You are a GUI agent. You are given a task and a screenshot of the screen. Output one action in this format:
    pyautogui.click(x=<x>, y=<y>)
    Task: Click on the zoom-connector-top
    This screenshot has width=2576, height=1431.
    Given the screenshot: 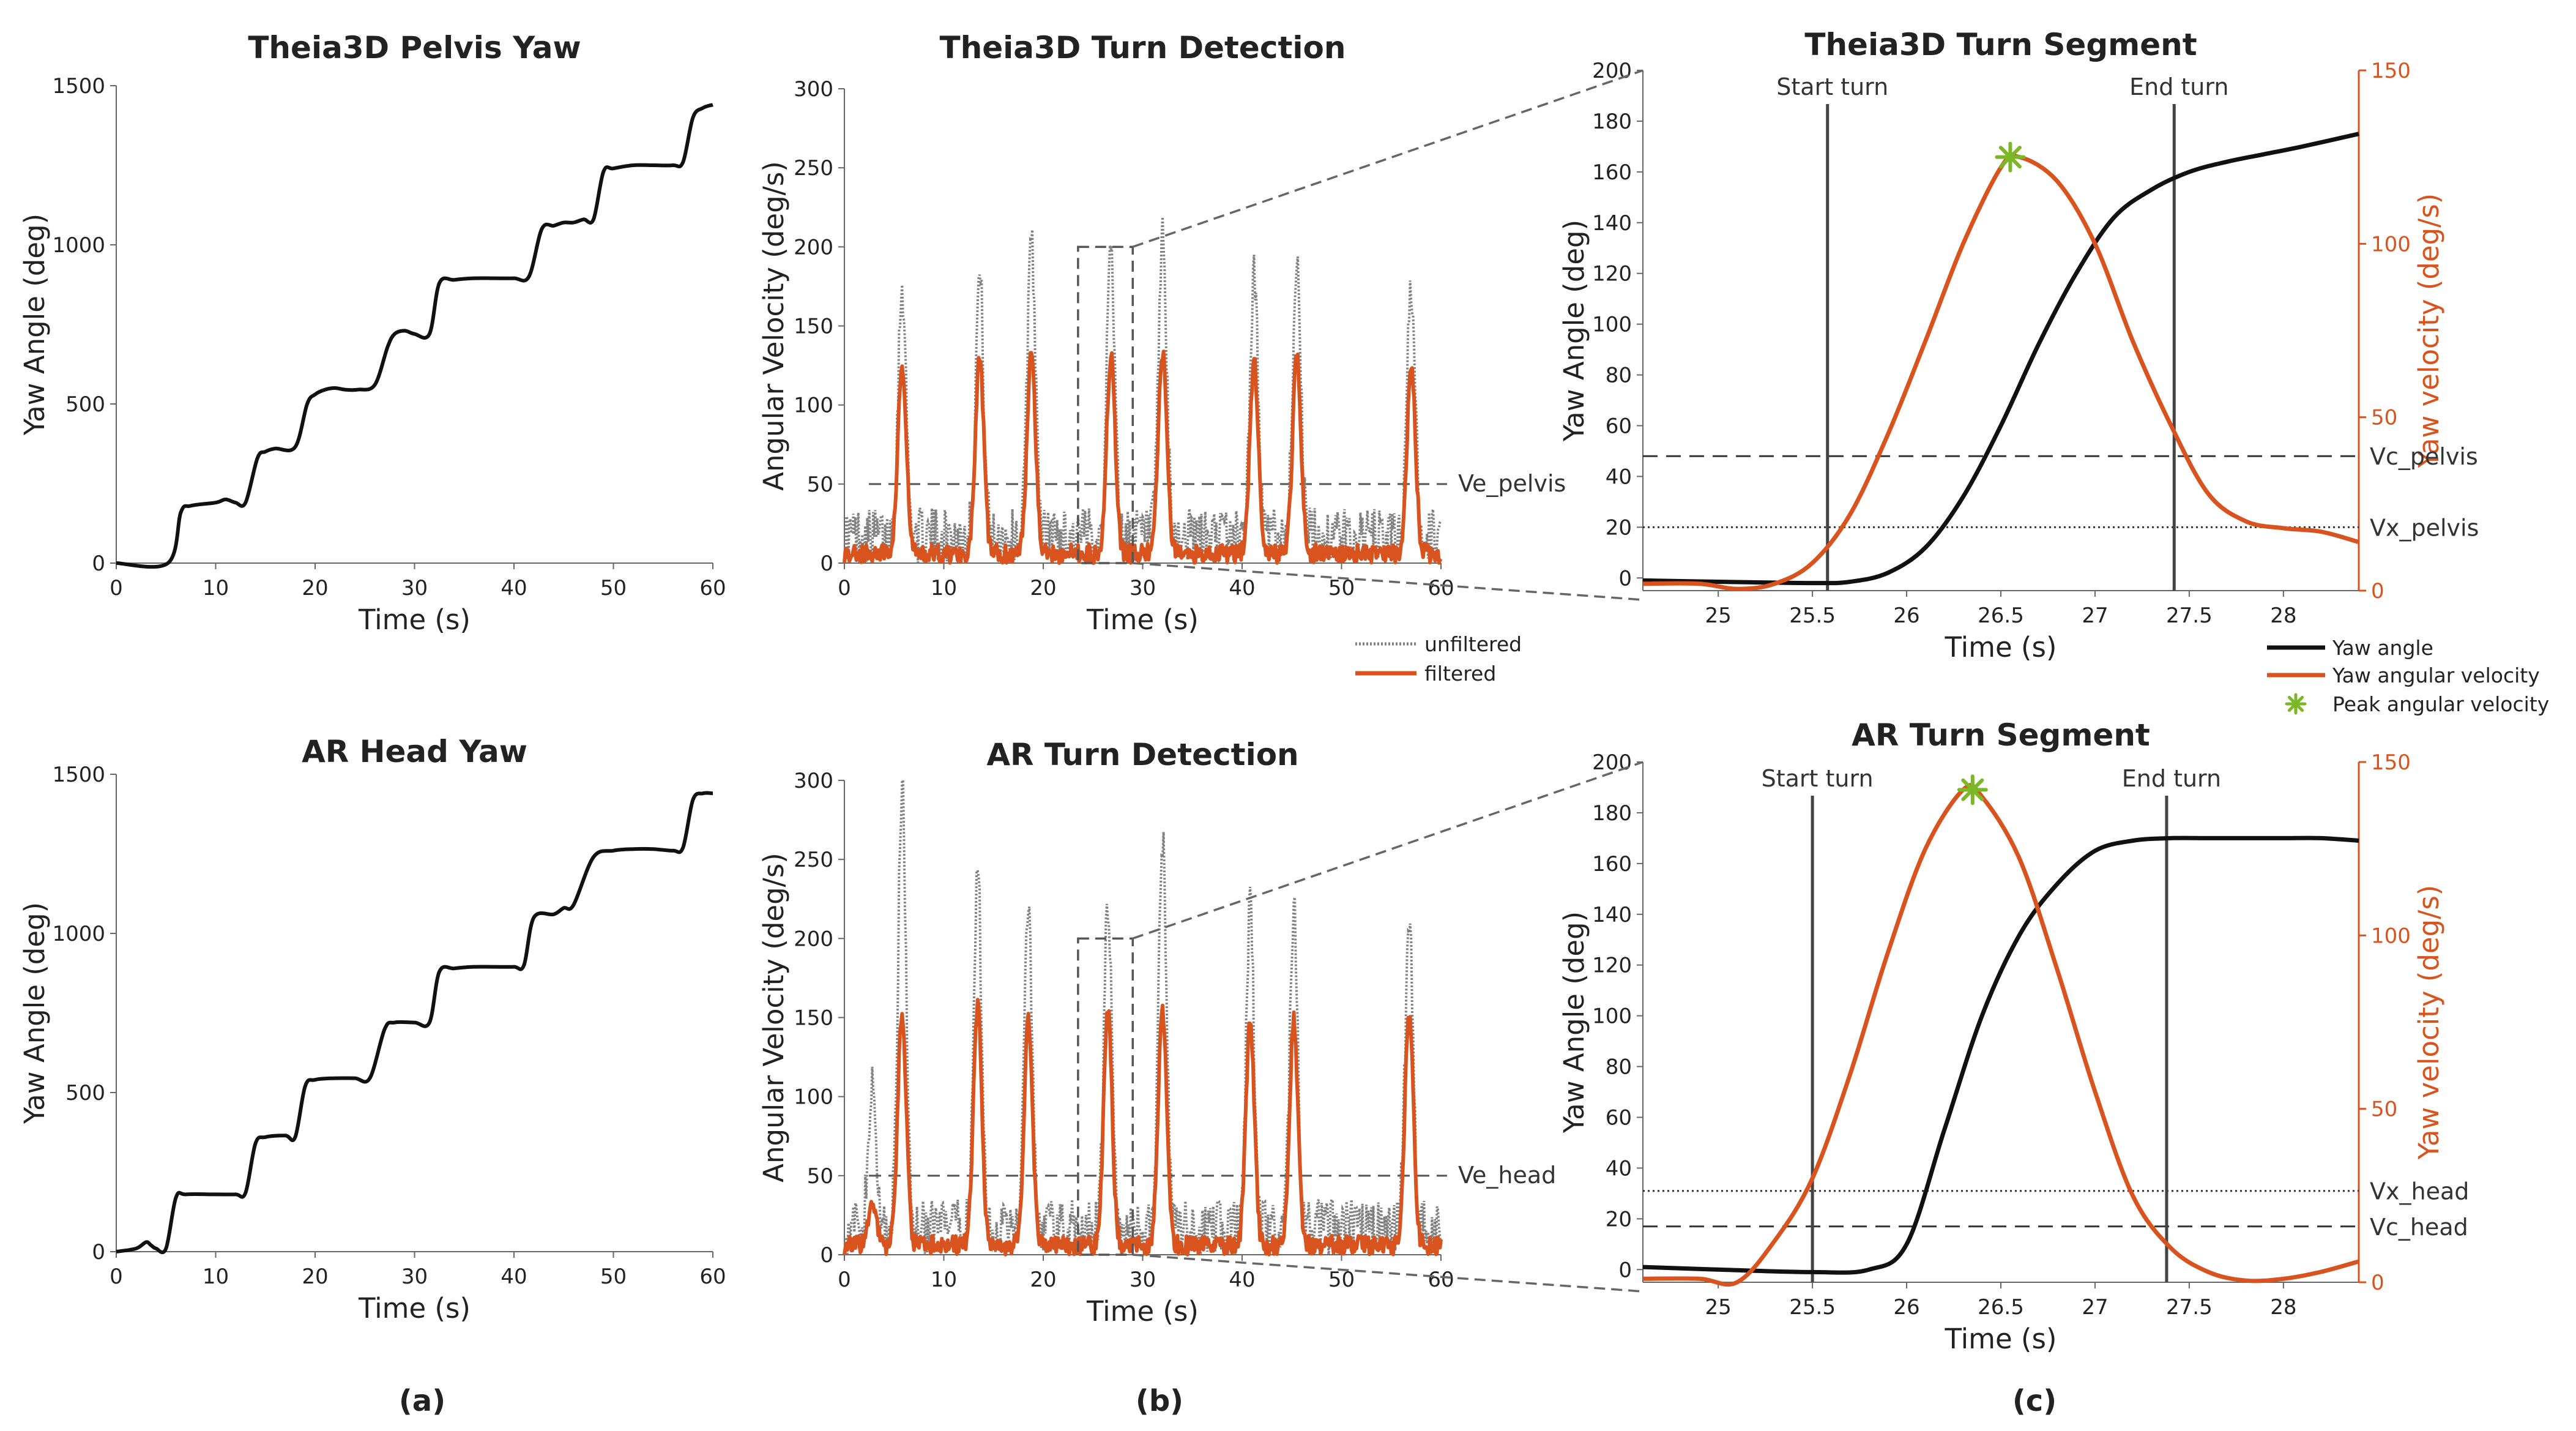 What is the action you would take?
    pyautogui.click(x=1388, y=850)
    